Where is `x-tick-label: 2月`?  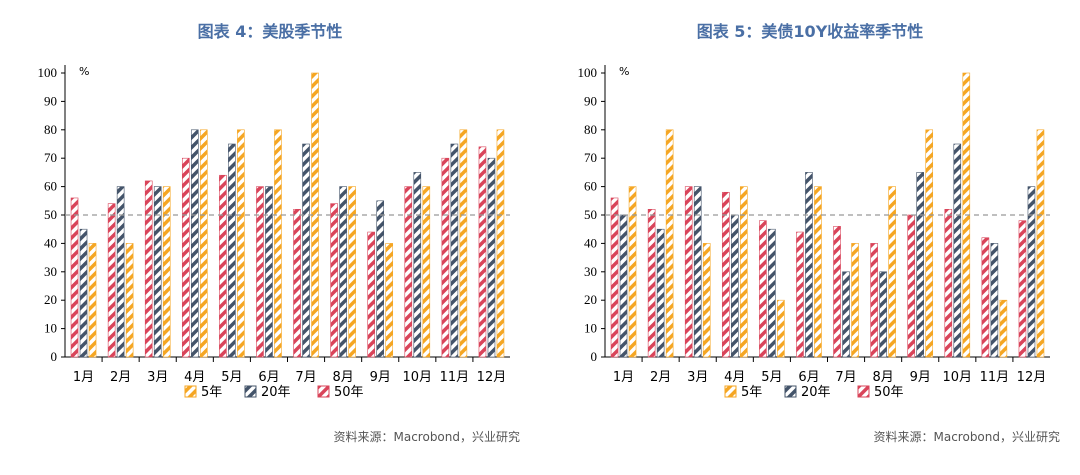 x-tick-label: 2月 is located at coordinates (120, 377).